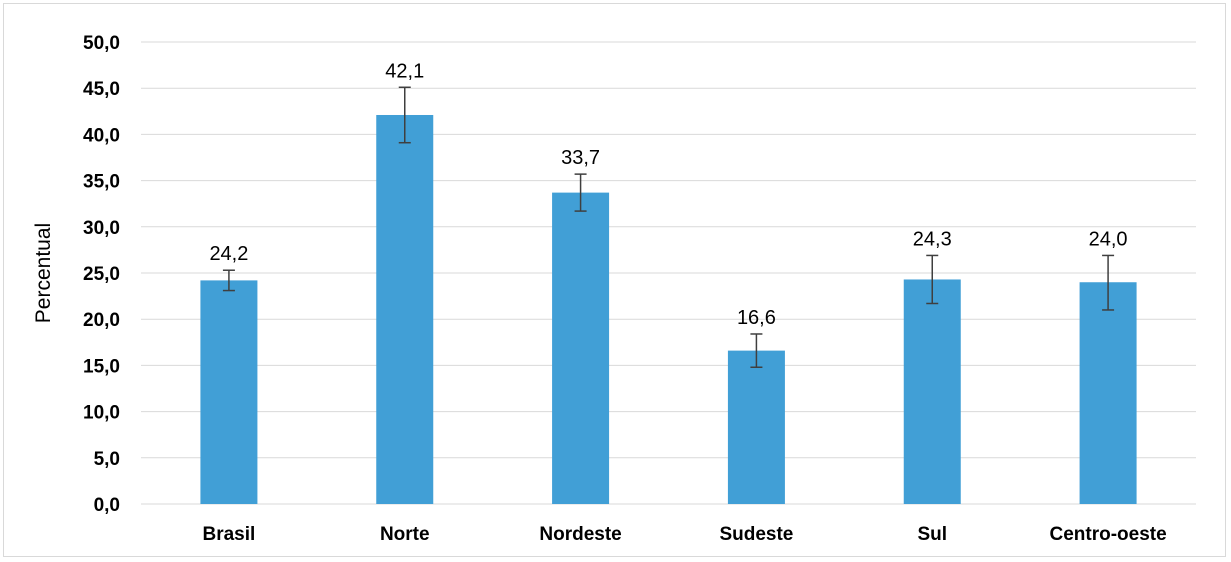 This screenshot has height=562, width=1231. What do you see at coordinates (43, 273) in the screenshot?
I see `y-axis-label: Percentual` at bounding box center [43, 273].